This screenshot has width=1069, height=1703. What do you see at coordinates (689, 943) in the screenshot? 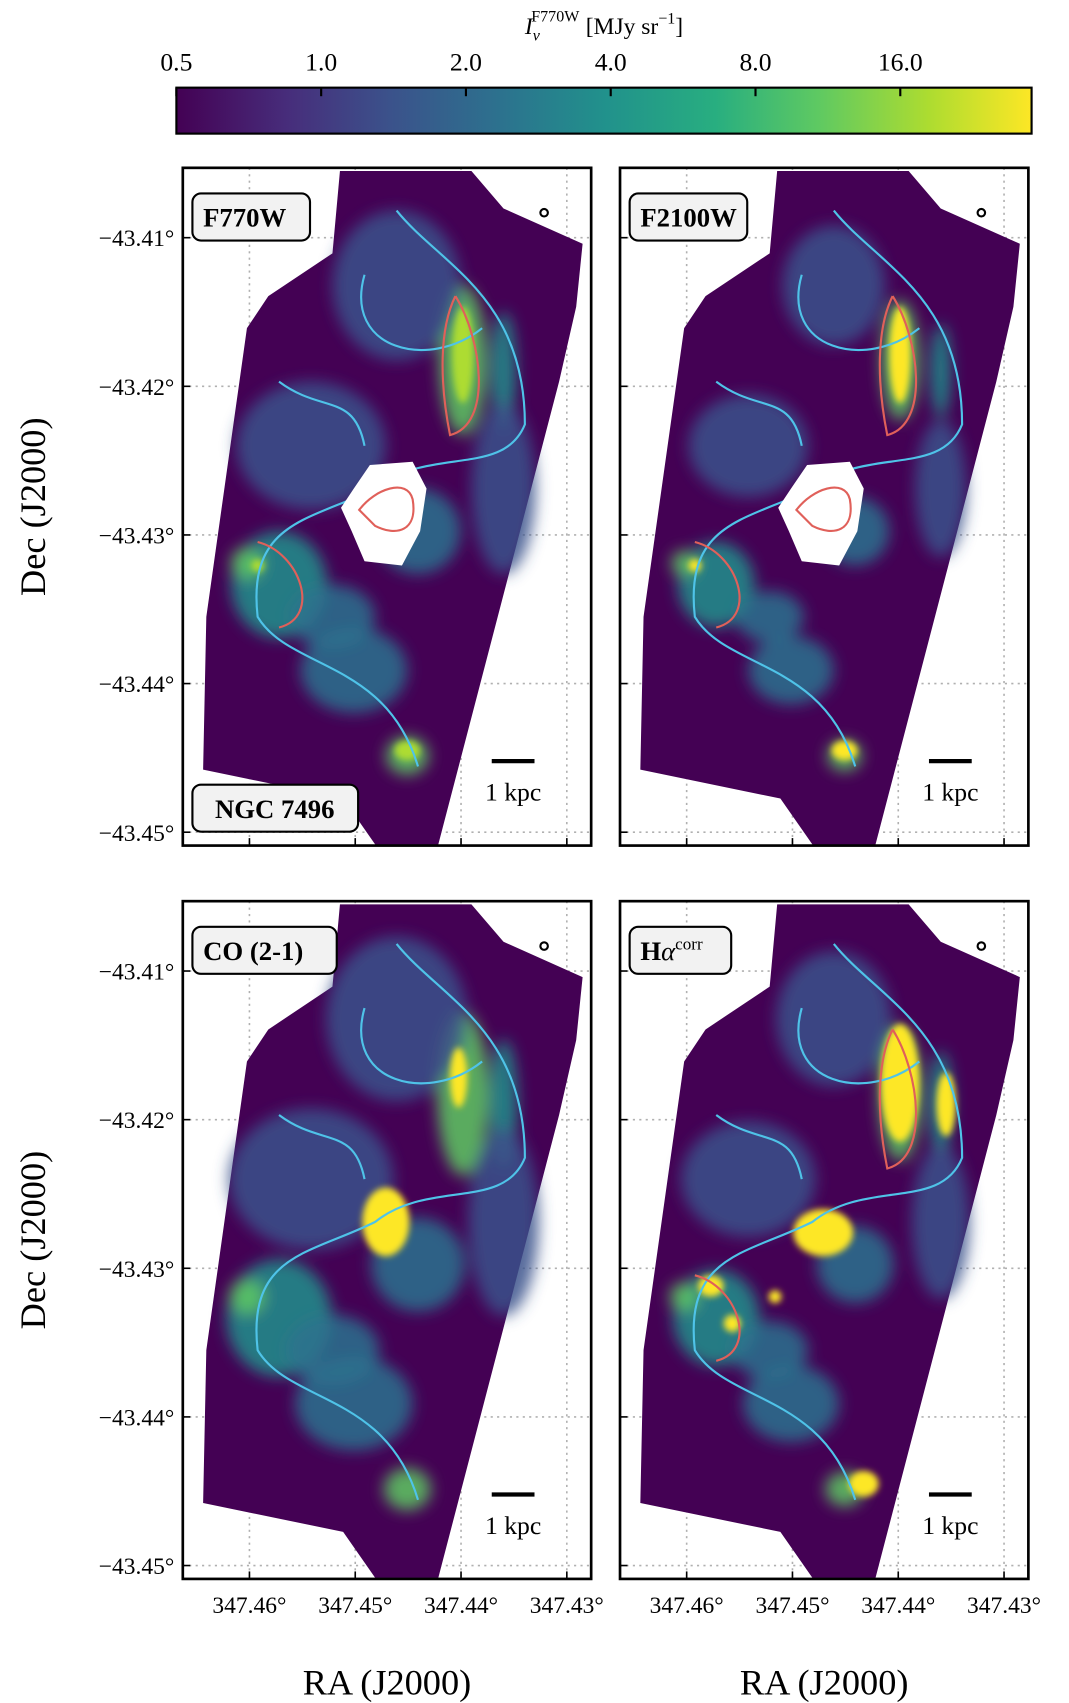
I see `panel-title-sup: corr` at bounding box center [689, 943].